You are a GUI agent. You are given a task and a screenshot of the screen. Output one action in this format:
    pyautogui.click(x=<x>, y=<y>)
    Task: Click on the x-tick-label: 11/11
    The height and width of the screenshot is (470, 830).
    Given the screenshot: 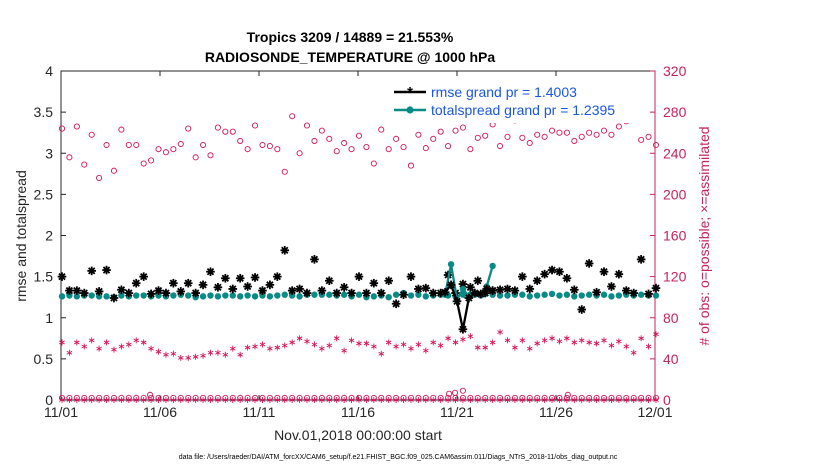 What is the action you would take?
    pyautogui.click(x=259, y=412)
    